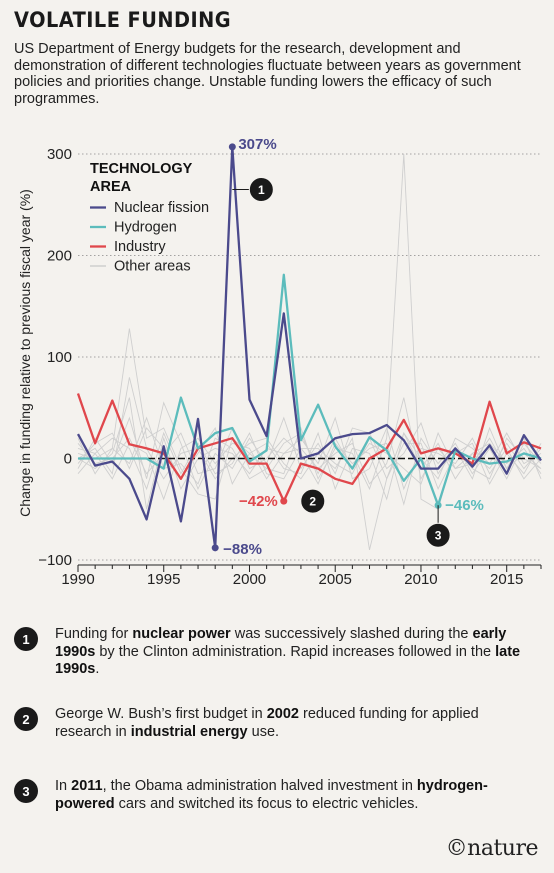  Describe the element at coordinates (464, 505) in the screenshot. I see `annotation-label: −46%` at that location.